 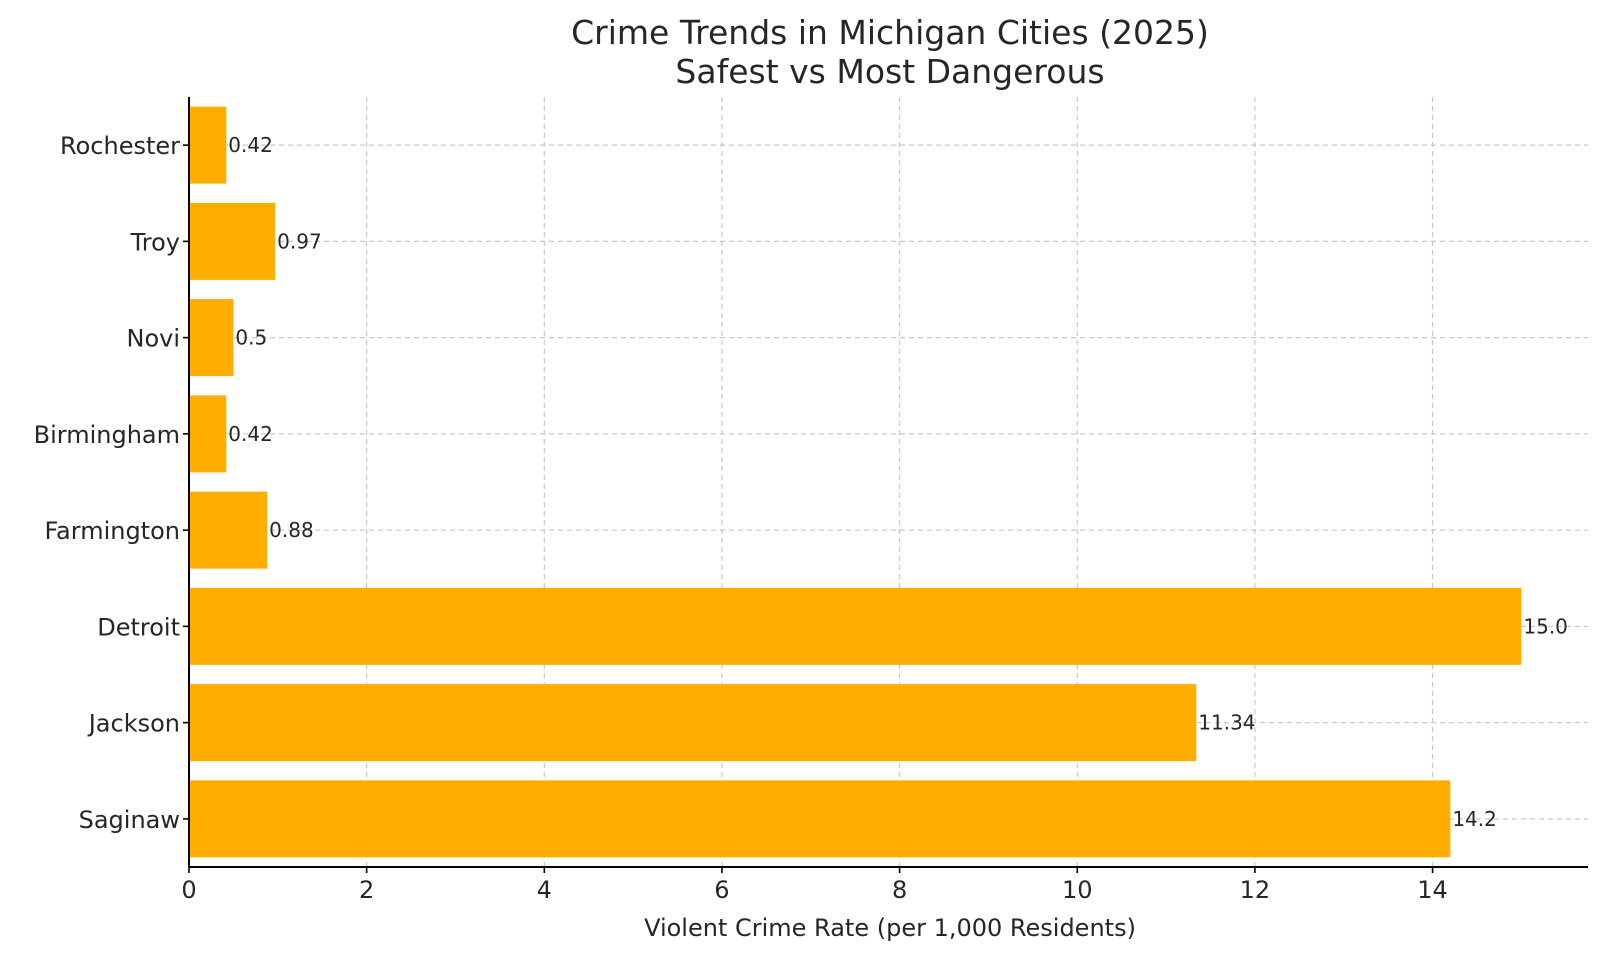 I want to click on y-tick-label: Detroit, so click(x=138, y=627).